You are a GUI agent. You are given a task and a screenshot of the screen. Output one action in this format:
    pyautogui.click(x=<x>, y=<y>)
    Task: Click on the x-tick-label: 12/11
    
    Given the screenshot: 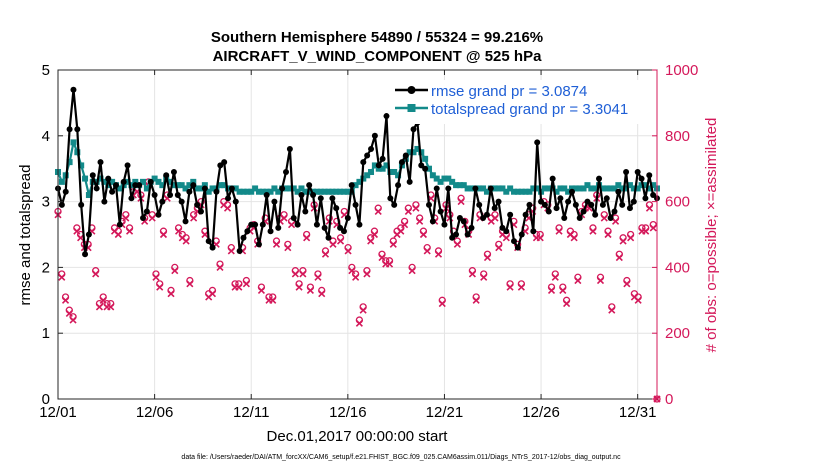 What is the action you would take?
    pyautogui.click(x=251, y=412)
    